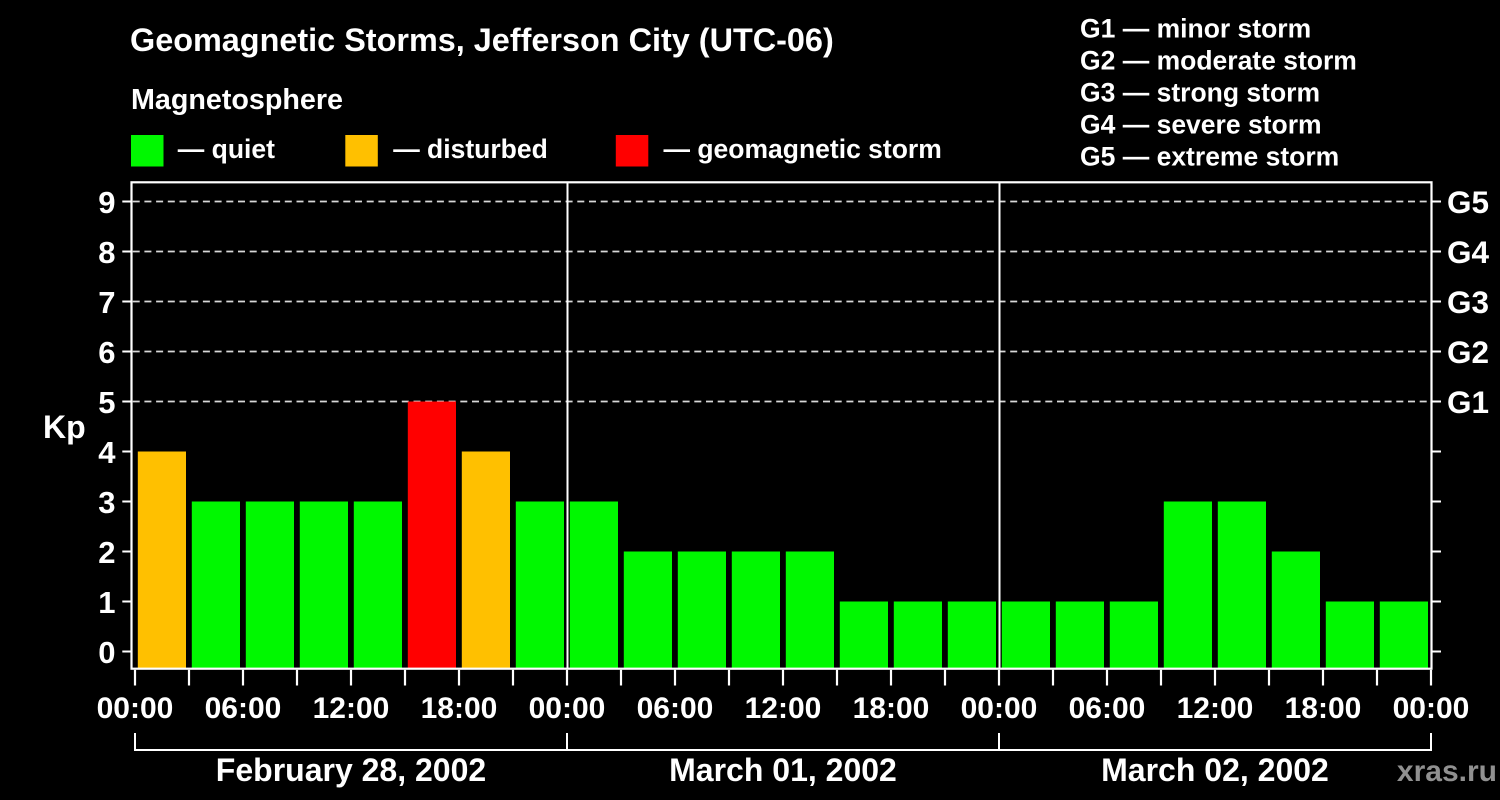  I want to click on svg-text: G4, so click(1468, 252).